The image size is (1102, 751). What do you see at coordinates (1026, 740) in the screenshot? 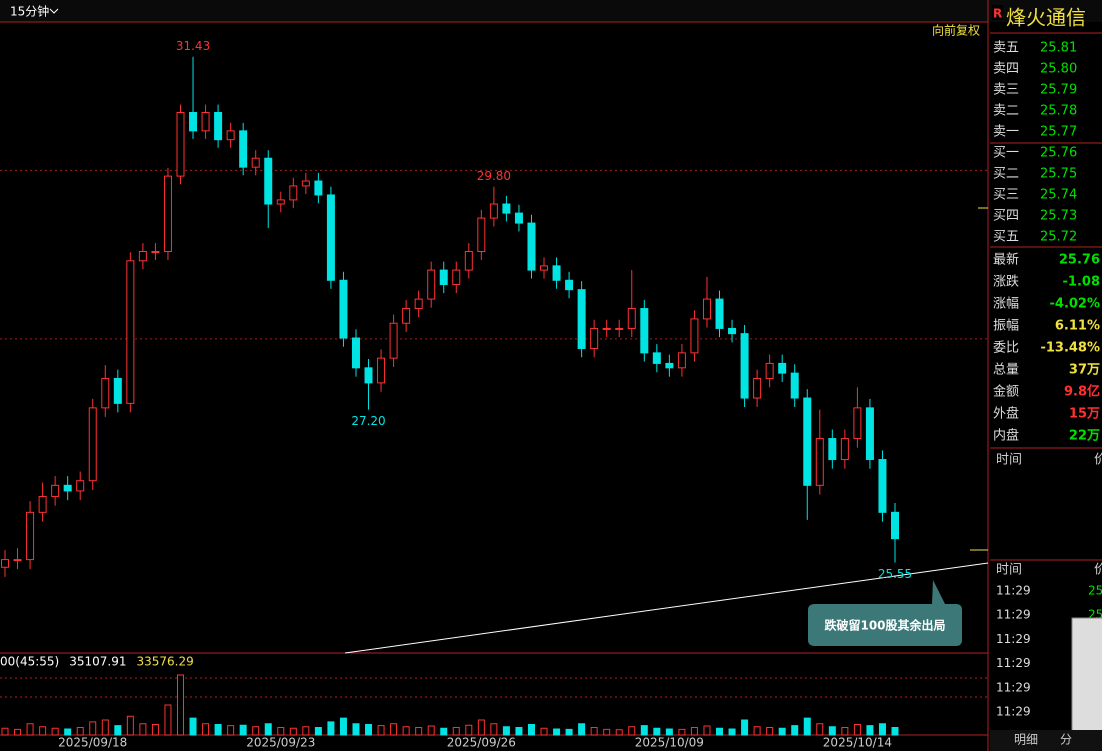
I see `tab: 明细` at bounding box center [1026, 740].